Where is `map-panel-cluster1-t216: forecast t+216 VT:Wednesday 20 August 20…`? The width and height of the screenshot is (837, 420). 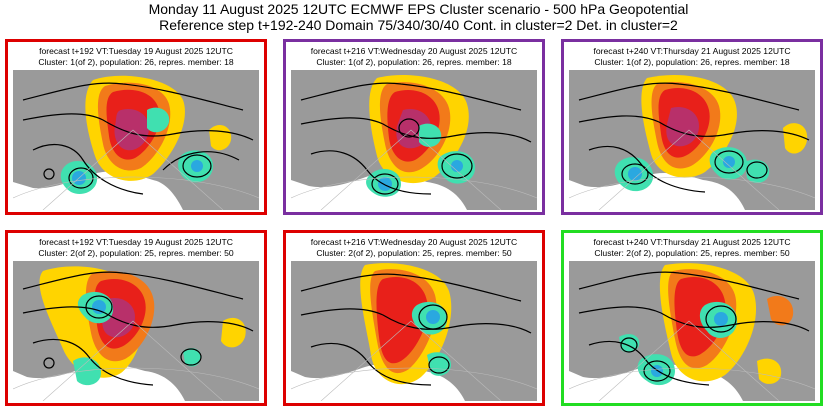
map-panel-cluster1-t216: forecast t+216 VT:Wednesday 20 August 20… is located at coordinates (414, 127).